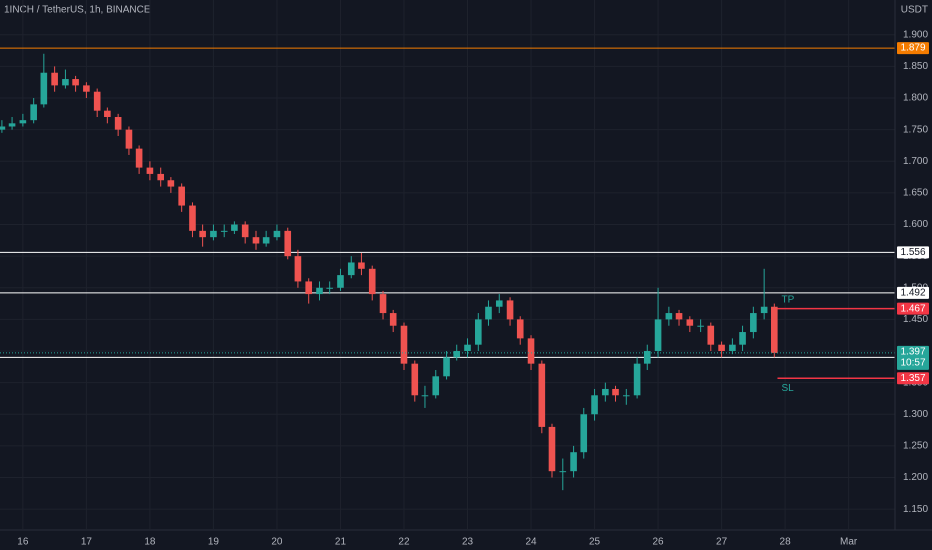 The image size is (932, 550). I want to click on x-tick-label: 28, so click(786, 542).